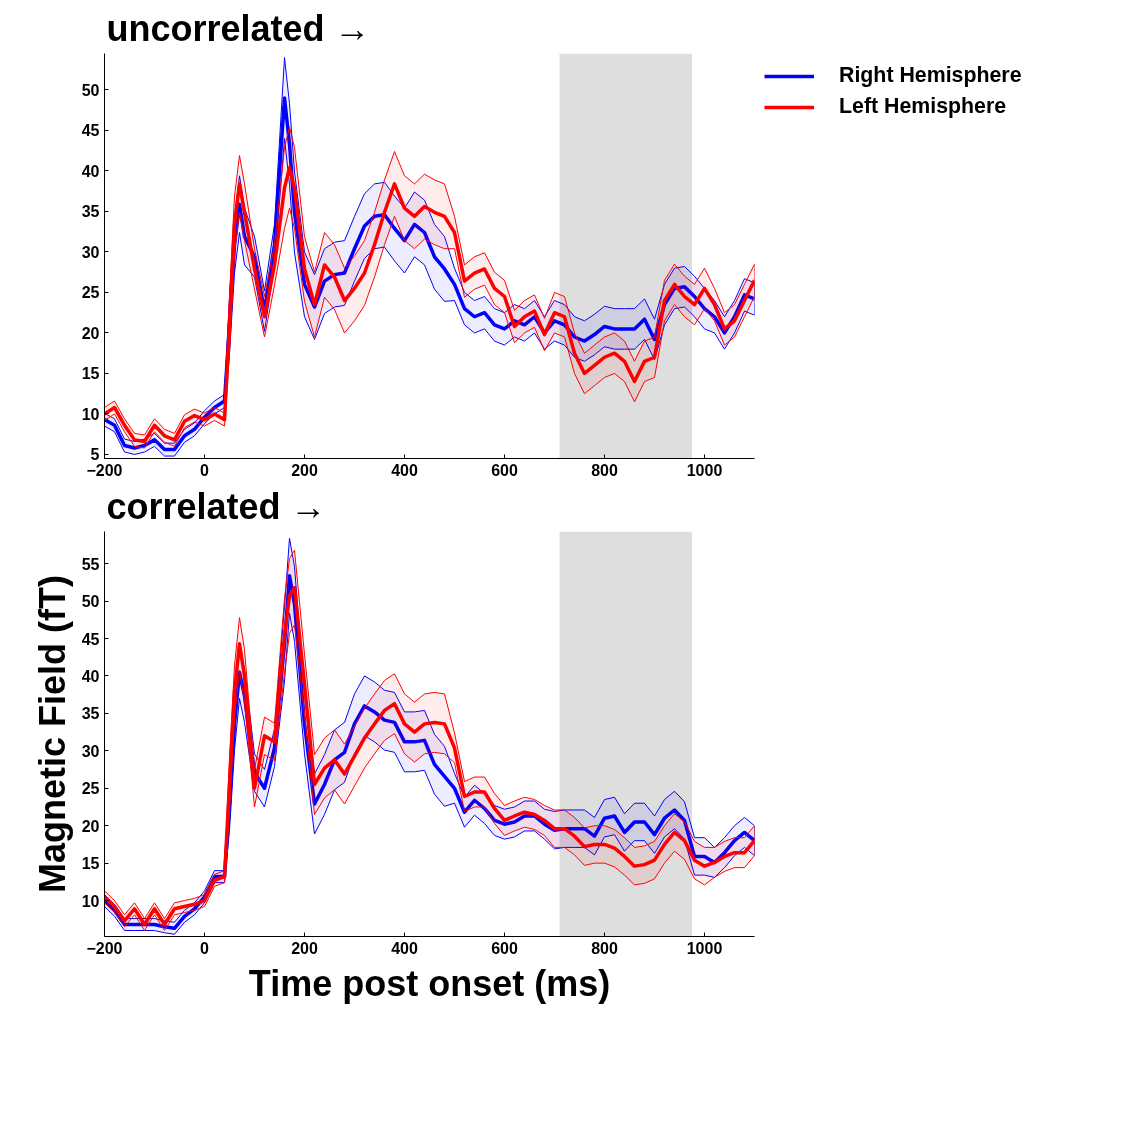 The image size is (1138, 1129). What do you see at coordinates (52, 733) in the screenshot?
I see `y-axis-title: Magnetic Field (fT)` at bounding box center [52, 733].